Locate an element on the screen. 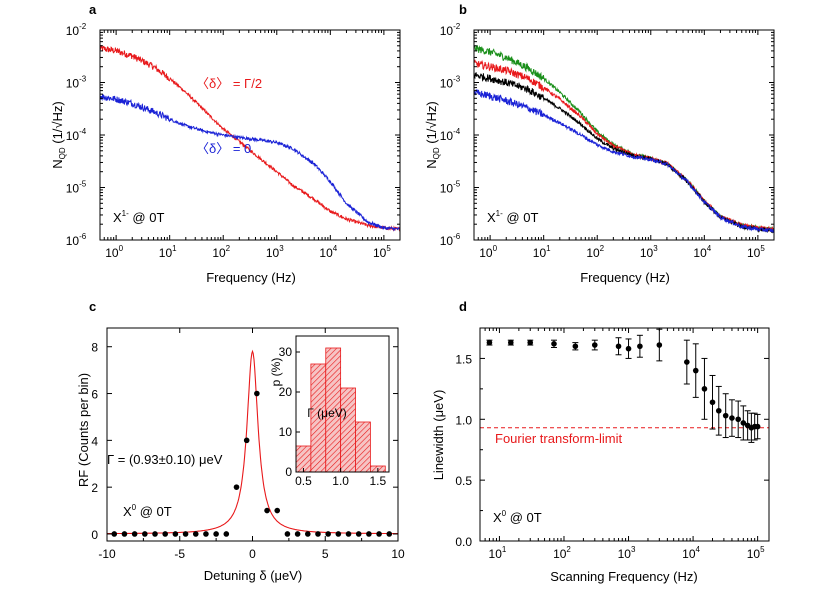 The height and width of the screenshot is (595, 830). inset-bar is located at coordinates (348, 430).